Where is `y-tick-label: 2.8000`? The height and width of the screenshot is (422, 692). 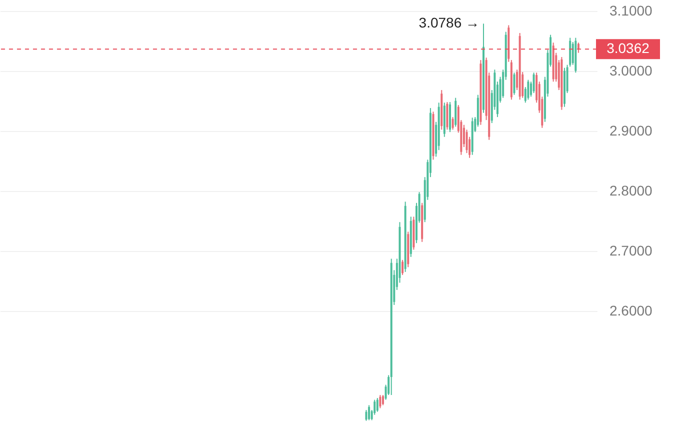 y-tick-label: 2.8000 is located at coordinates (631, 190).